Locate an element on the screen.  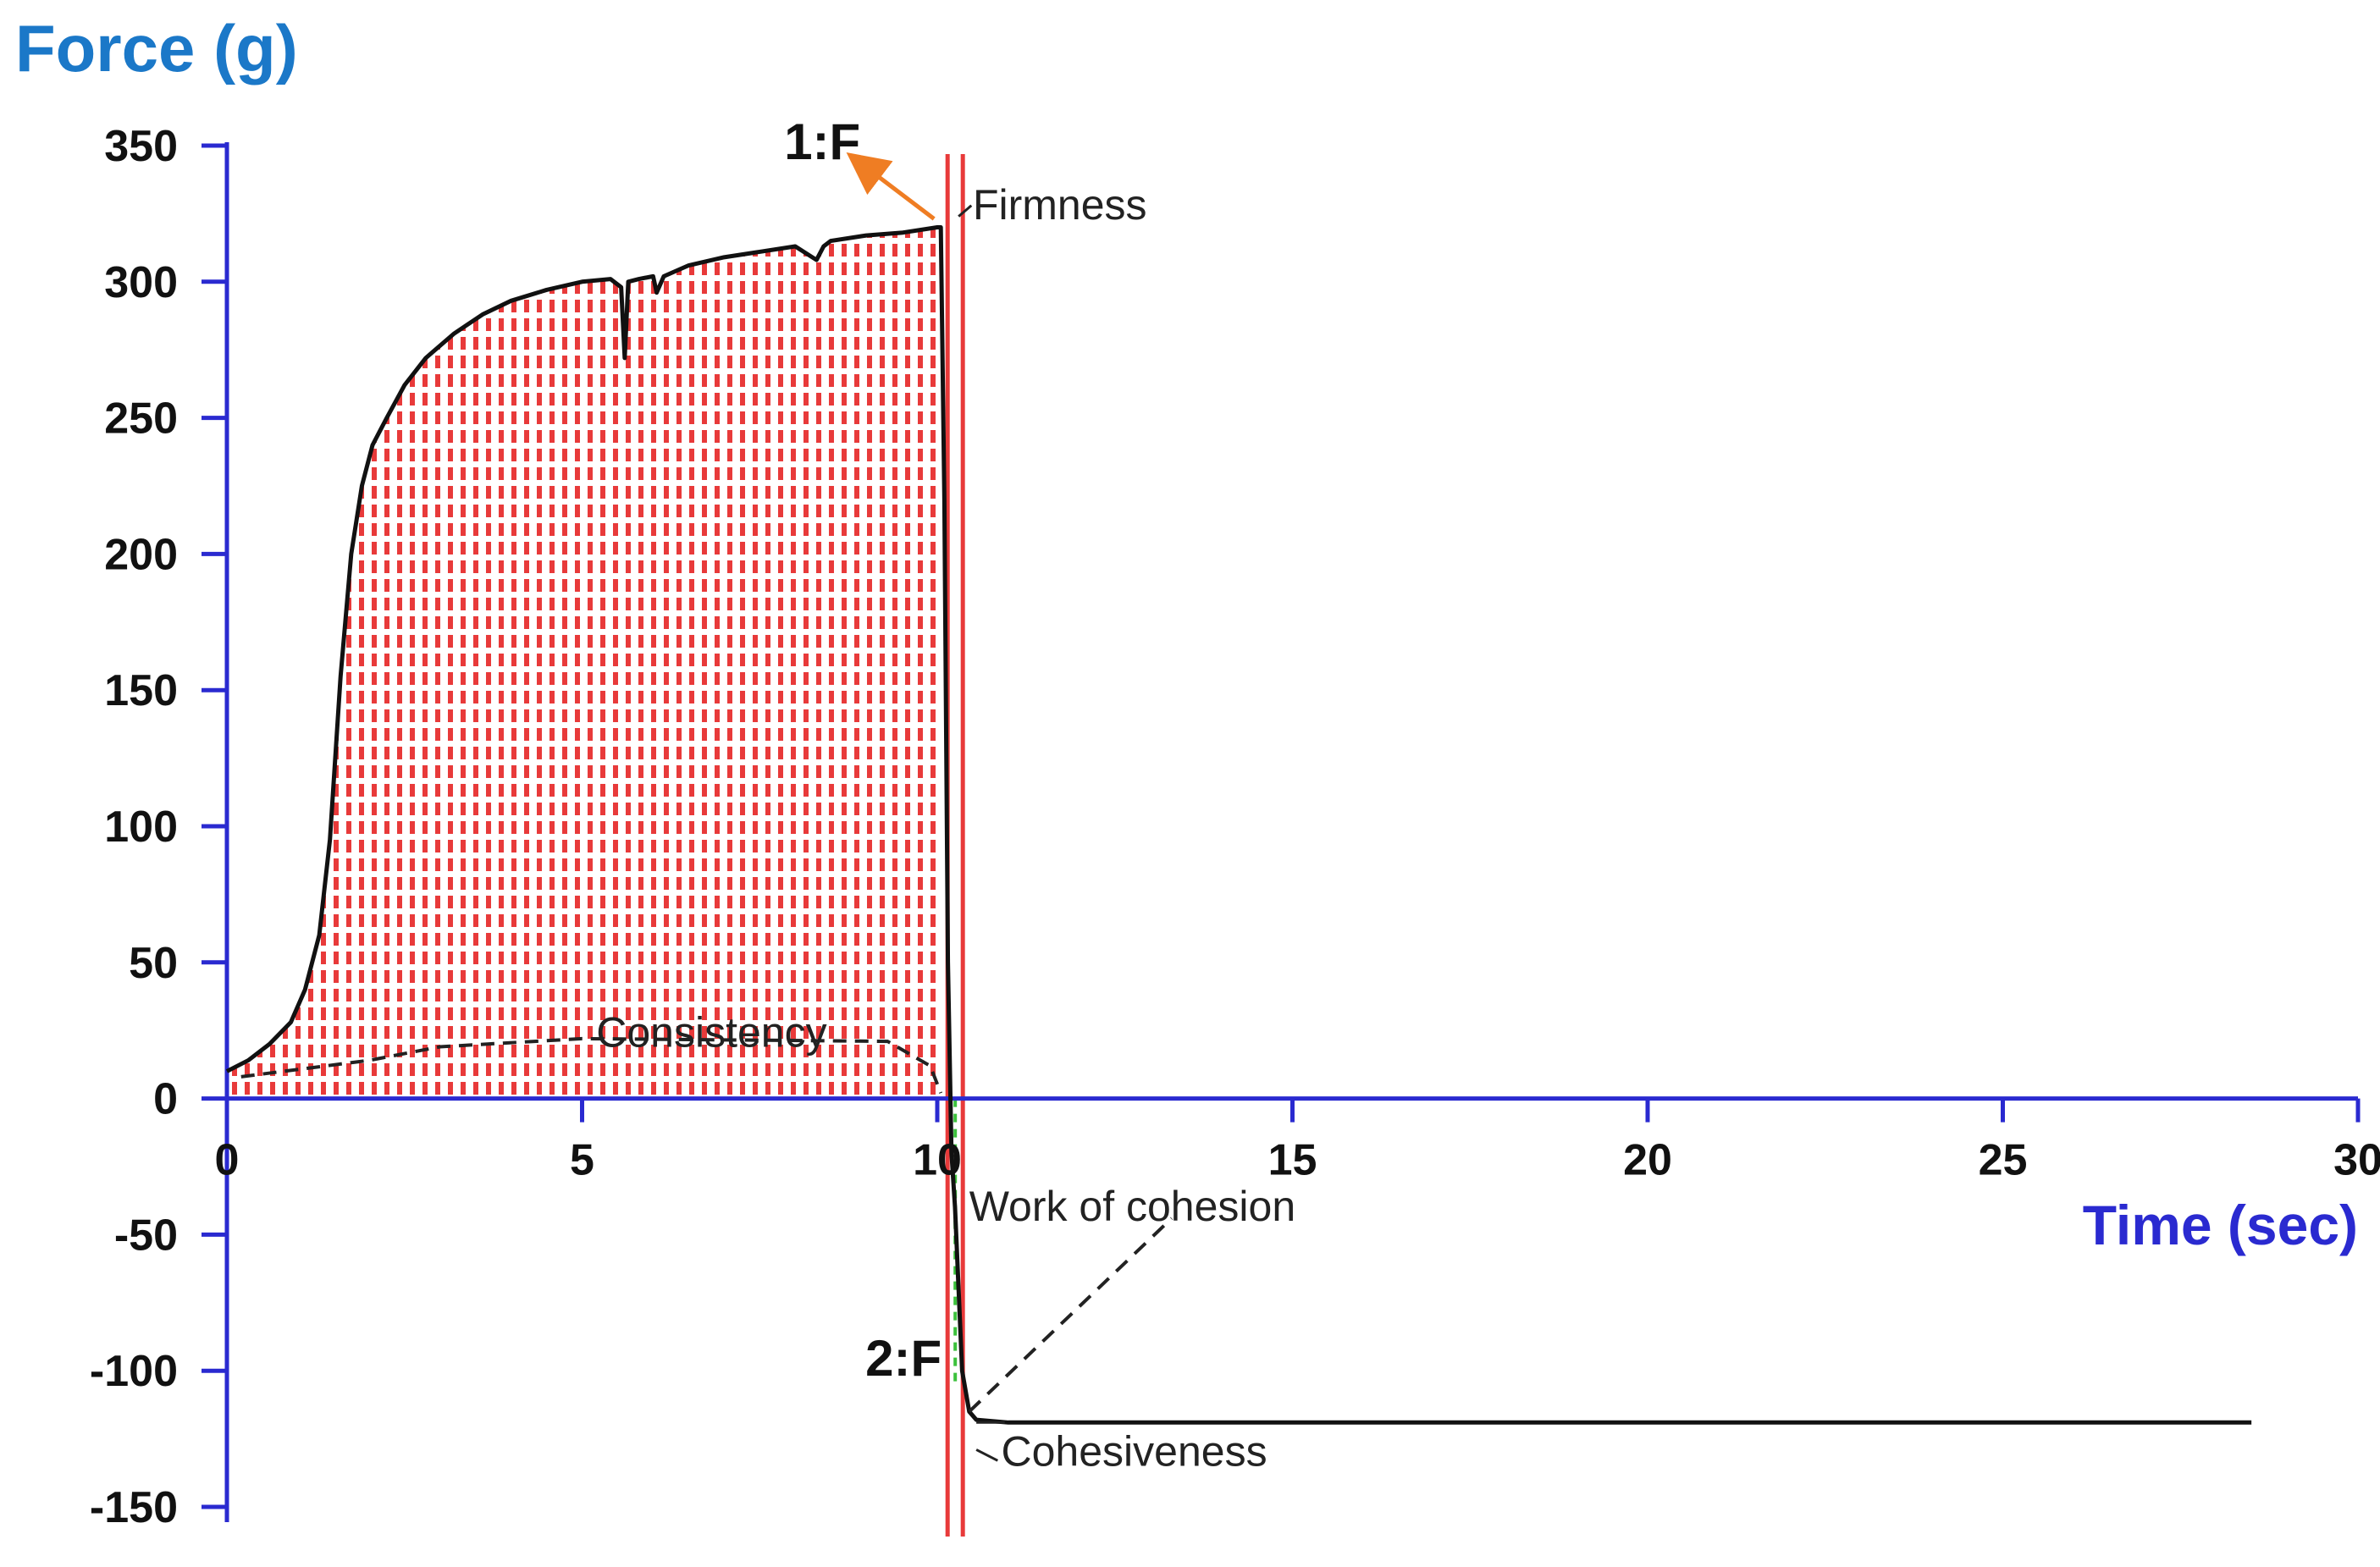
point-label-1: 1:F is located at coordinates (822, 141).